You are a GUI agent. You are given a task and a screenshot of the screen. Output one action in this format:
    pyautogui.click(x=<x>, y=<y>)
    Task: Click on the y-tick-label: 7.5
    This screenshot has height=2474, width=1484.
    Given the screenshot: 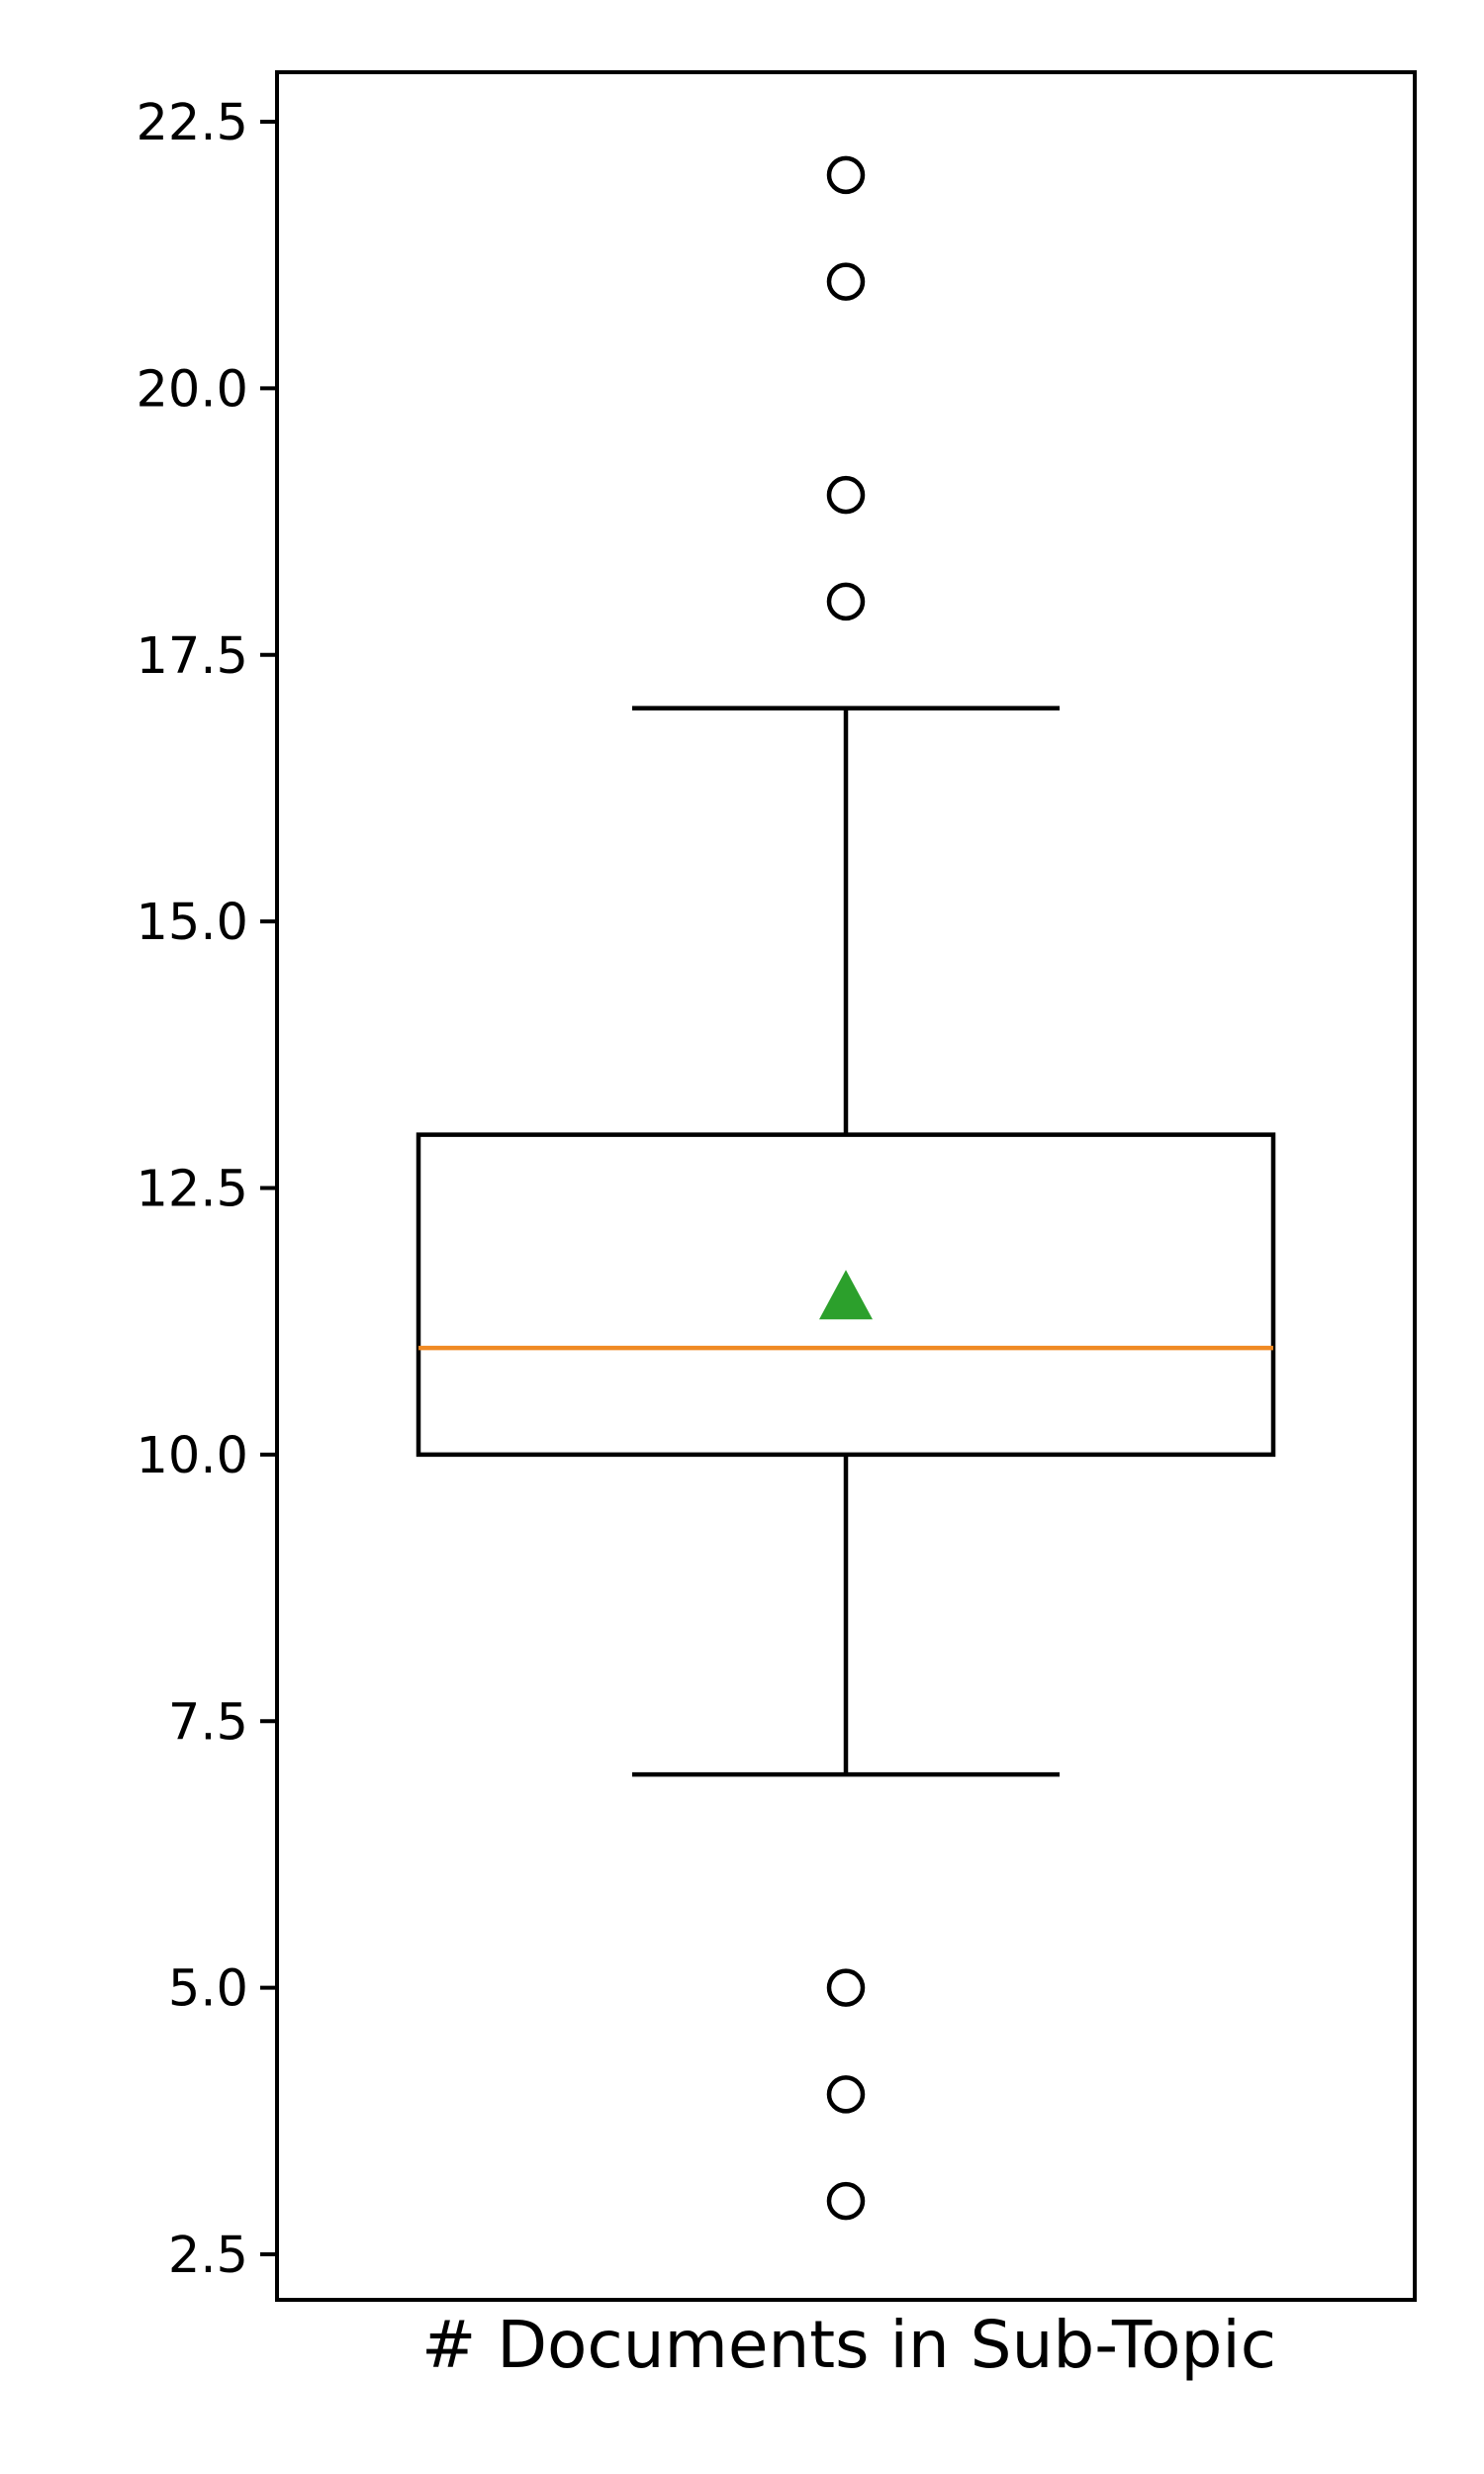 What is the action you would take?
    pyautogui.click(x=208, y=1723)
    